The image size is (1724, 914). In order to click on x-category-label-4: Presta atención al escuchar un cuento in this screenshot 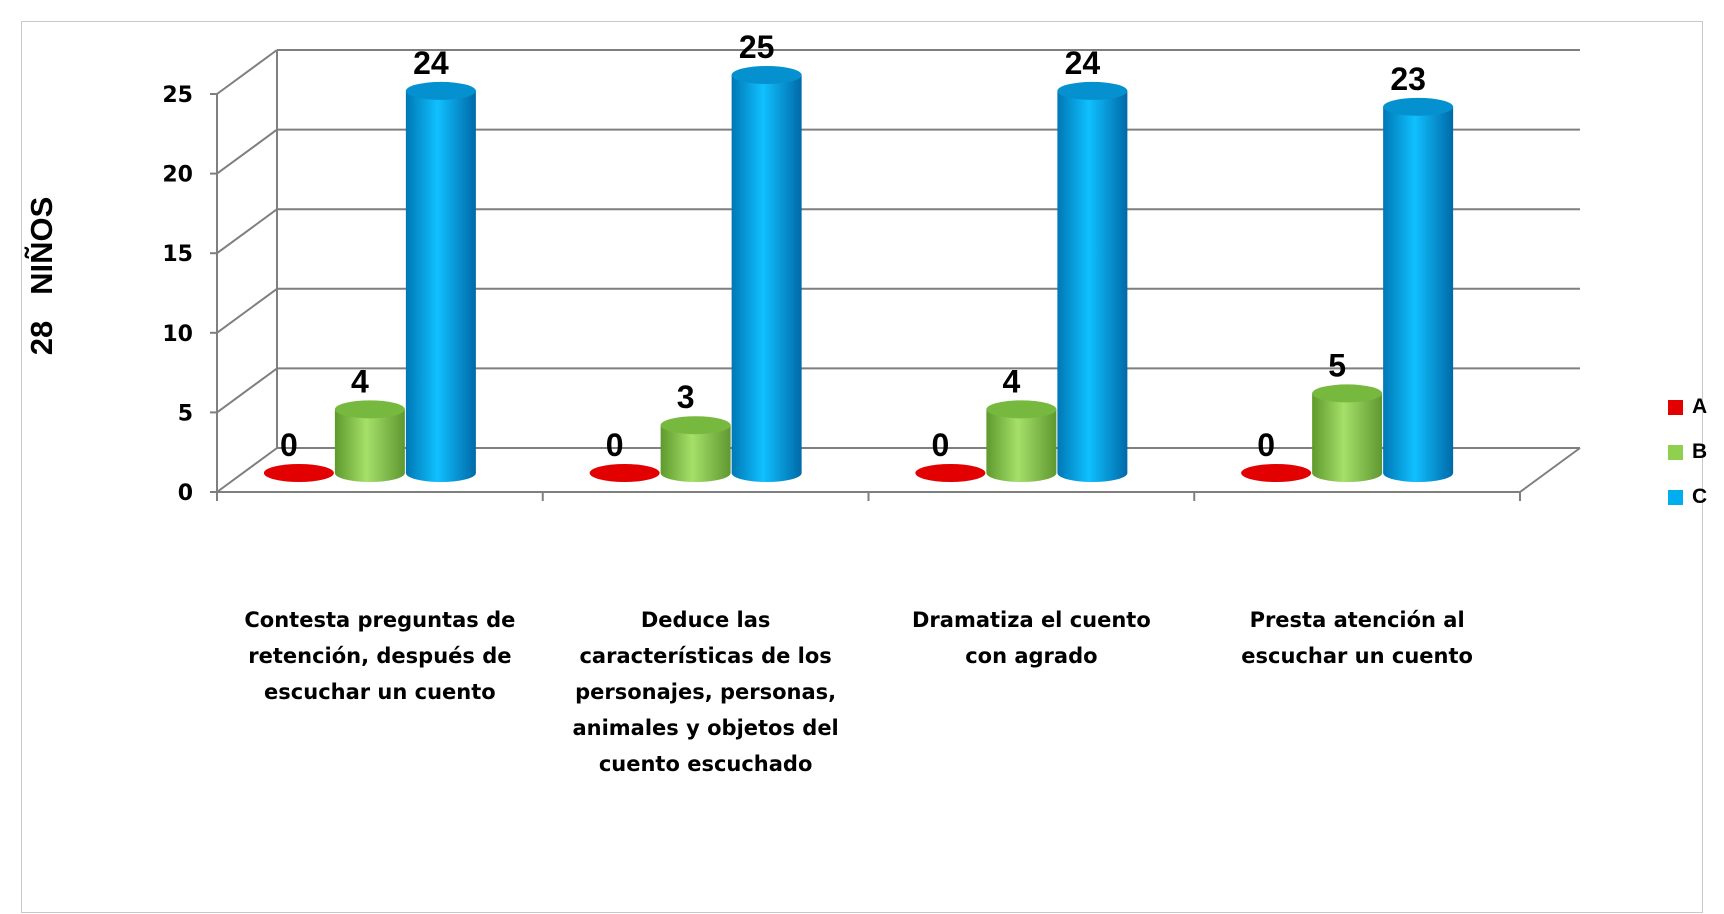, I will do `click(1357, 638)`.